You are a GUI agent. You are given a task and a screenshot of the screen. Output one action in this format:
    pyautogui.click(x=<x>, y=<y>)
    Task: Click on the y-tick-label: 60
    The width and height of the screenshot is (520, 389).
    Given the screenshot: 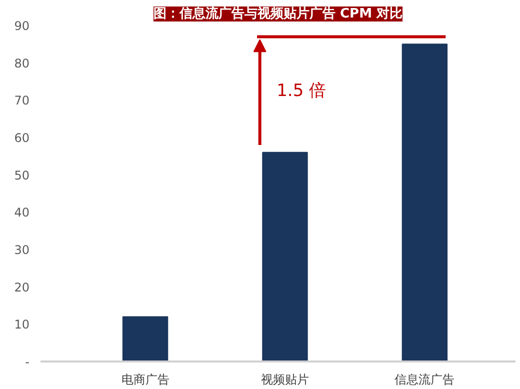 What is the action you would take?
    pyautogui.click(x=22, y=138)
    